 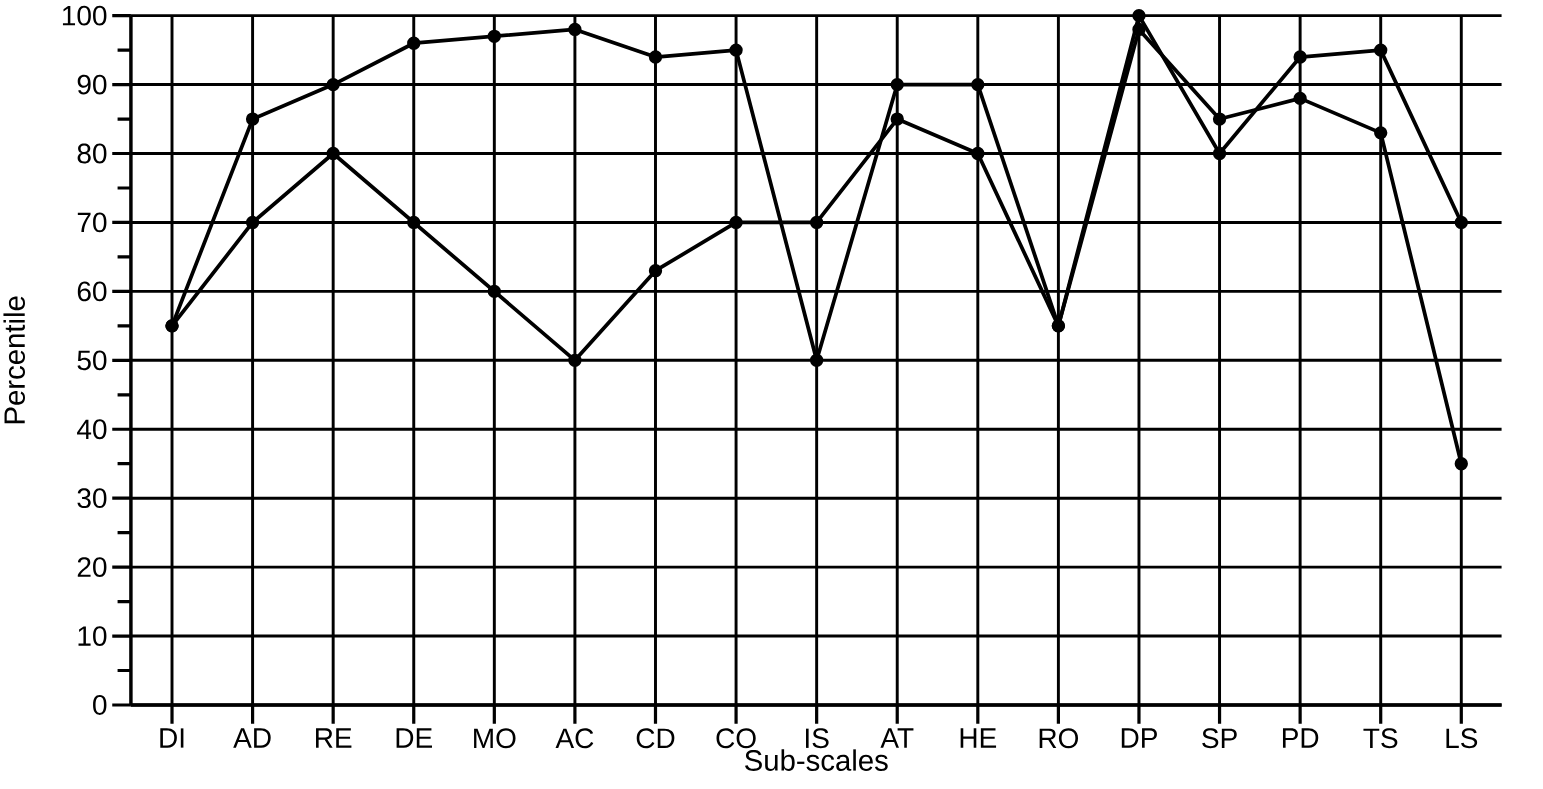 What do you see at coordinates (334, 738) in the screenshot?
I see `x-tick-label: RE` at bounding box center [334, 738].